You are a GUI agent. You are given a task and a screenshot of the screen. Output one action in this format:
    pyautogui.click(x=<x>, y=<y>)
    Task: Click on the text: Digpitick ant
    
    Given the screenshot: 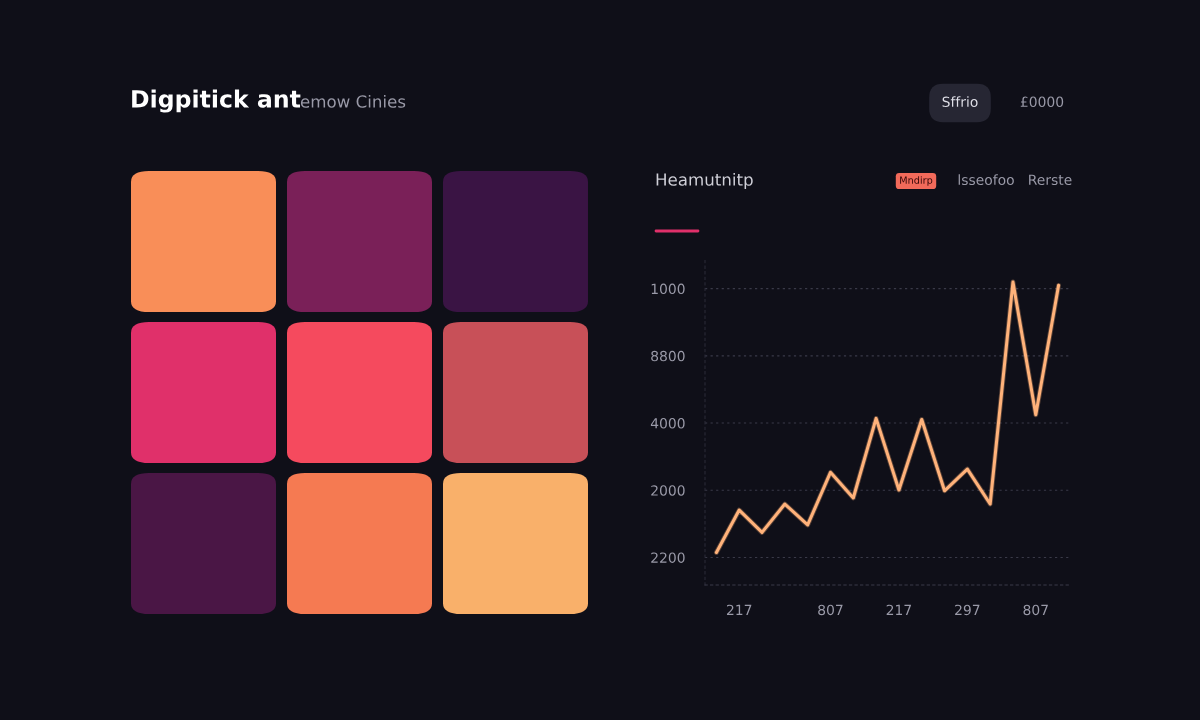 What is the action you would take?
    pyautogui.click(x=216, y=101)
    